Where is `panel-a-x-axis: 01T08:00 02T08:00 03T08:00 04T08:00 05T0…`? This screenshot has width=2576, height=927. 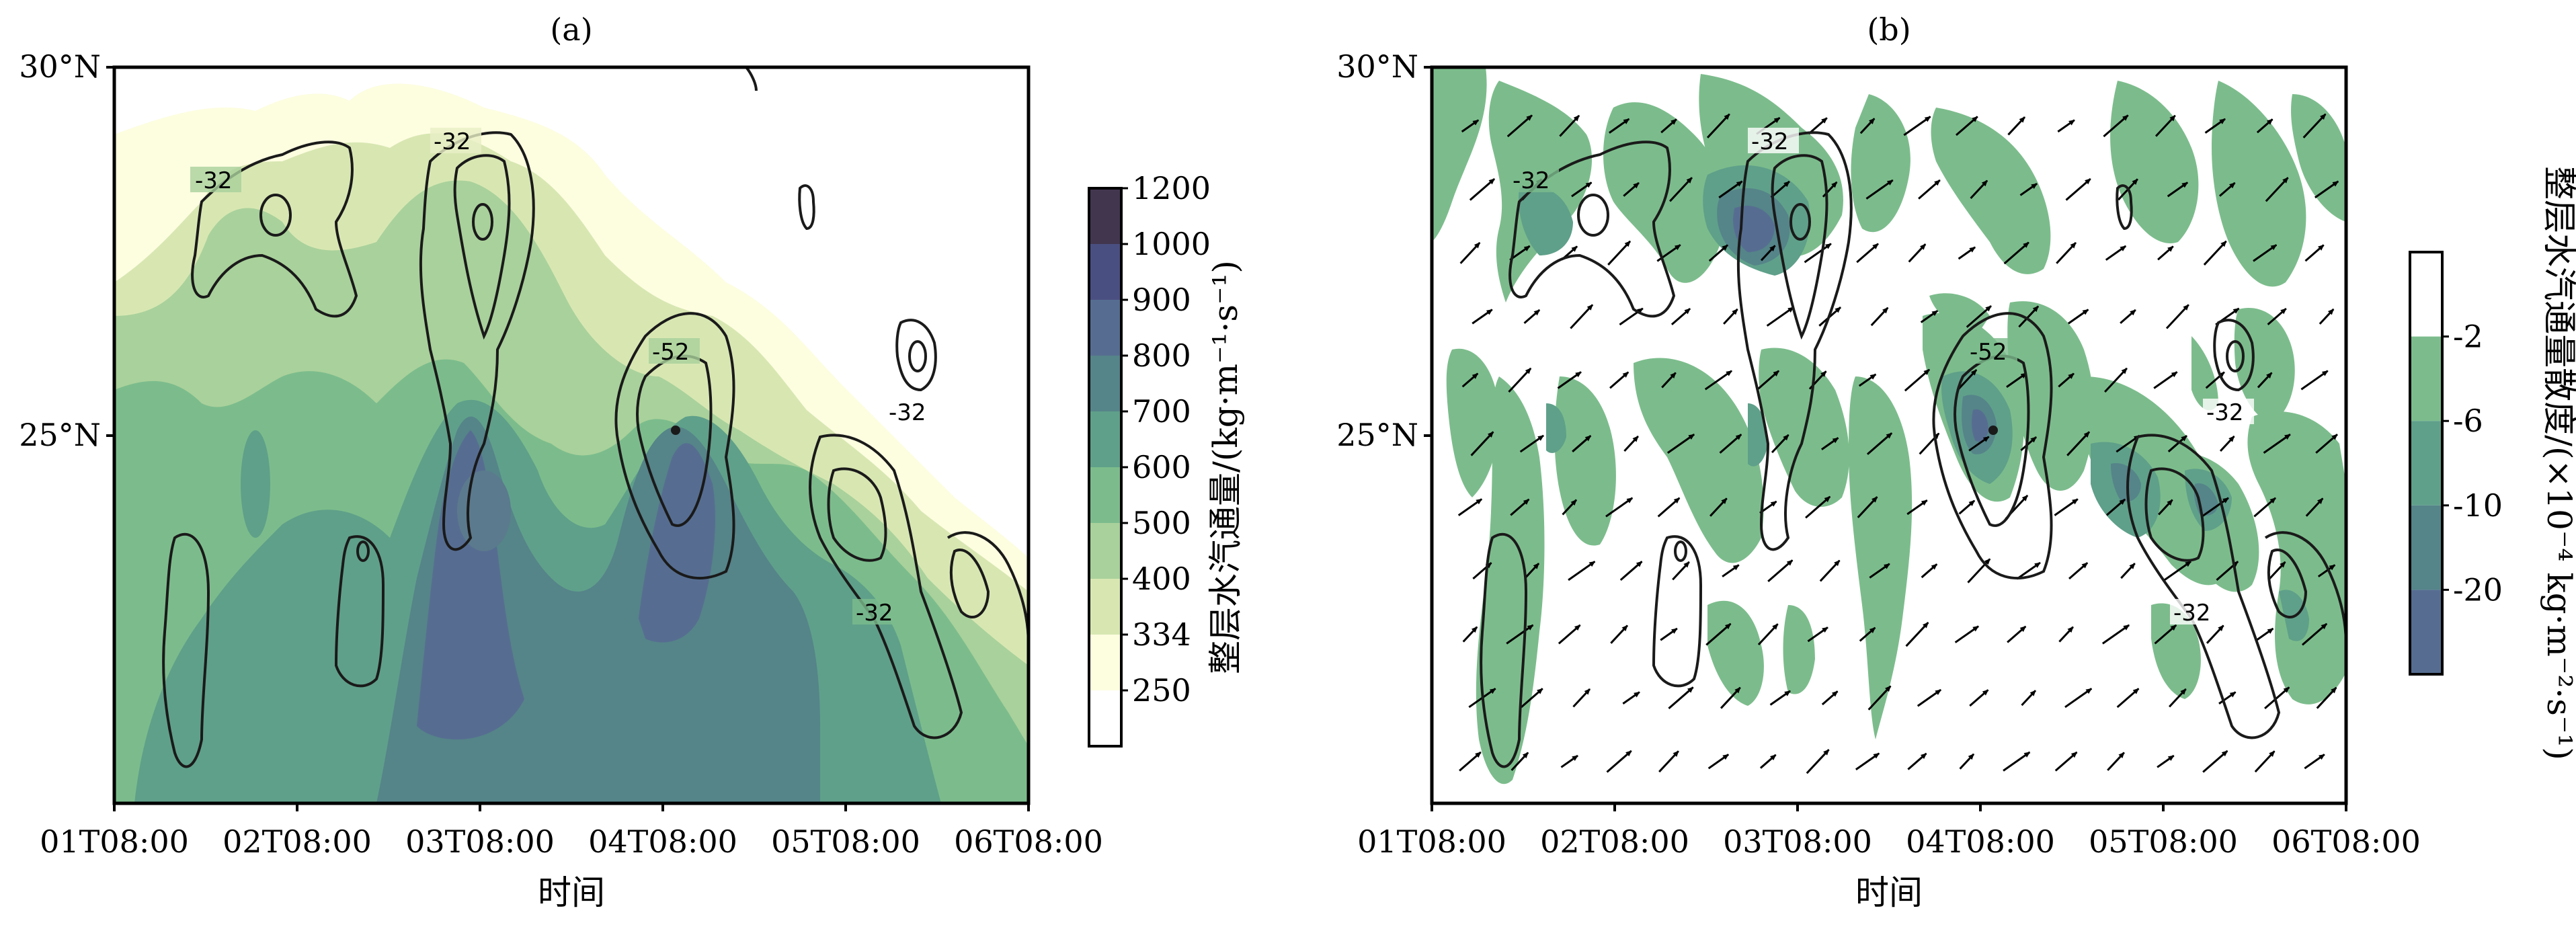 panel-a-x-axis: 01T08:00 02T08:00 03T08:00 04T08:00 05T0… is located at coordinates (571, 858).